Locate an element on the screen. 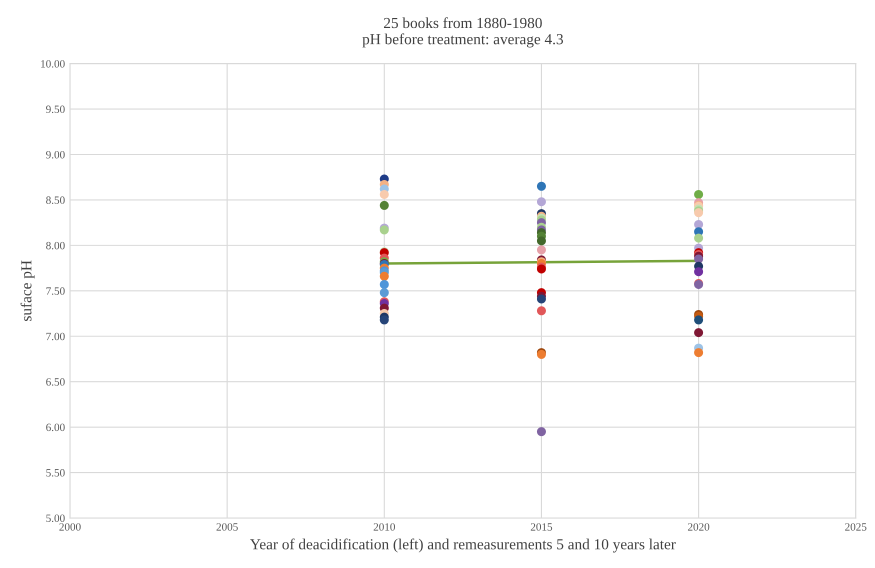 This screenshot has width=875, height=568. y-axis-title: suface pH is located at coordinates (27, 290).